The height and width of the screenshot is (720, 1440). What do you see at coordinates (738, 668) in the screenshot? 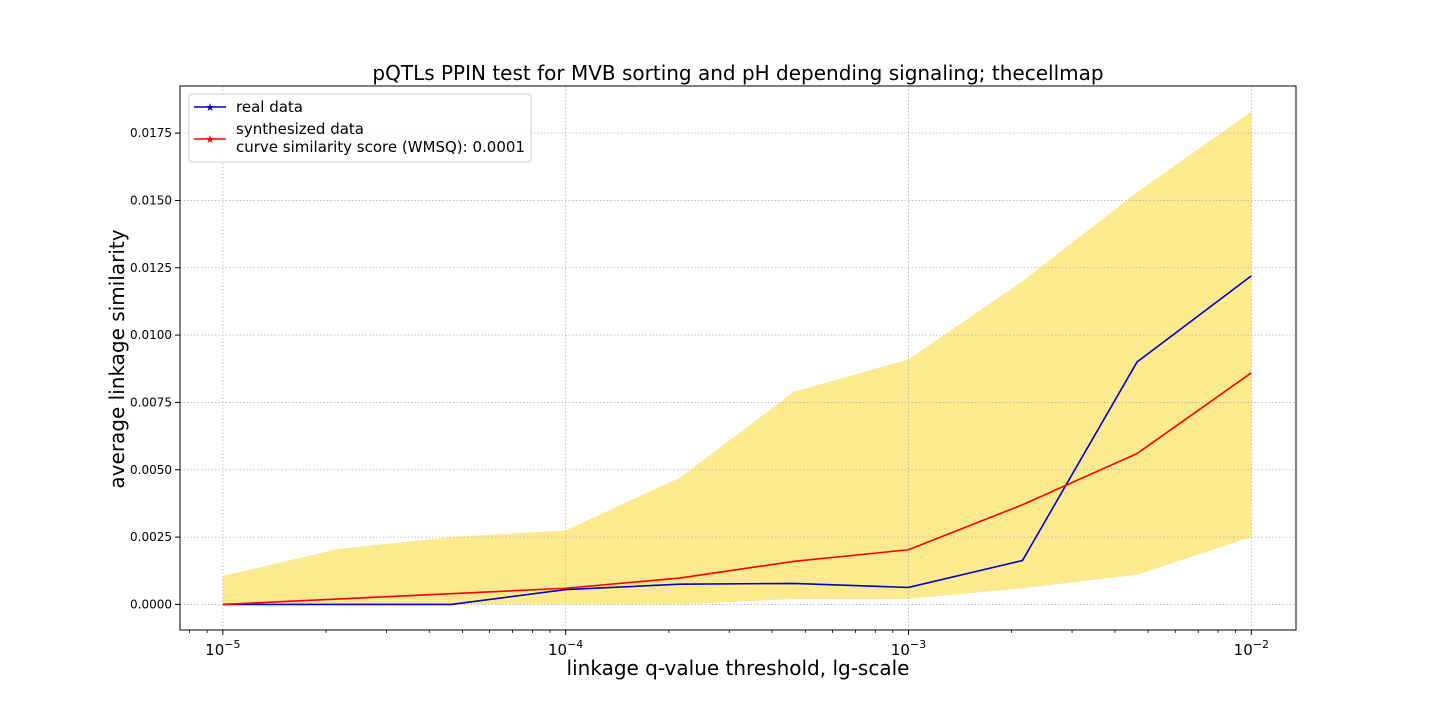
I see `x-axis-label: linkage q-value threshold, lg-scale` at bounding box center [738, 668].